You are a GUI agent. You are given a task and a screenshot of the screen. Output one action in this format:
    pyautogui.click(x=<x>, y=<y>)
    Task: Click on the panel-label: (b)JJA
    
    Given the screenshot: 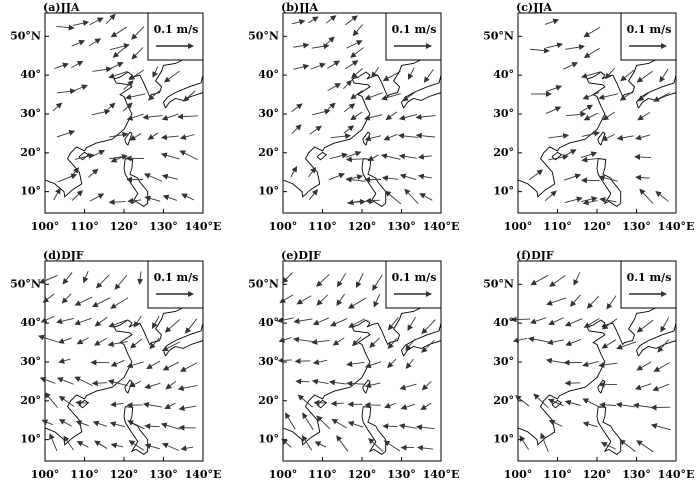 What is the action you would take?
    pyautogui.click(x=300, y=7)
    